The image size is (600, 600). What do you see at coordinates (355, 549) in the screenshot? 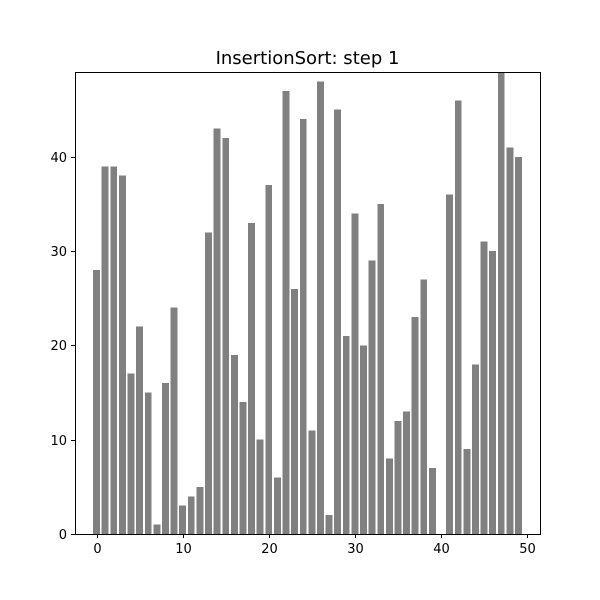
I see `x-tick-label-30: 30` at bounding box center [355, 549].